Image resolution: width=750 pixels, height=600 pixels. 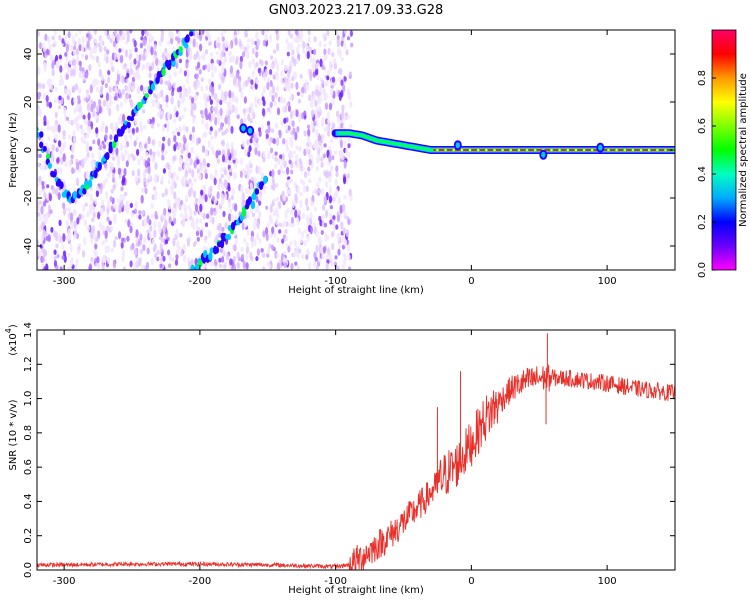 I want to click on ridge-blob-core, so click(x=600, y=147).